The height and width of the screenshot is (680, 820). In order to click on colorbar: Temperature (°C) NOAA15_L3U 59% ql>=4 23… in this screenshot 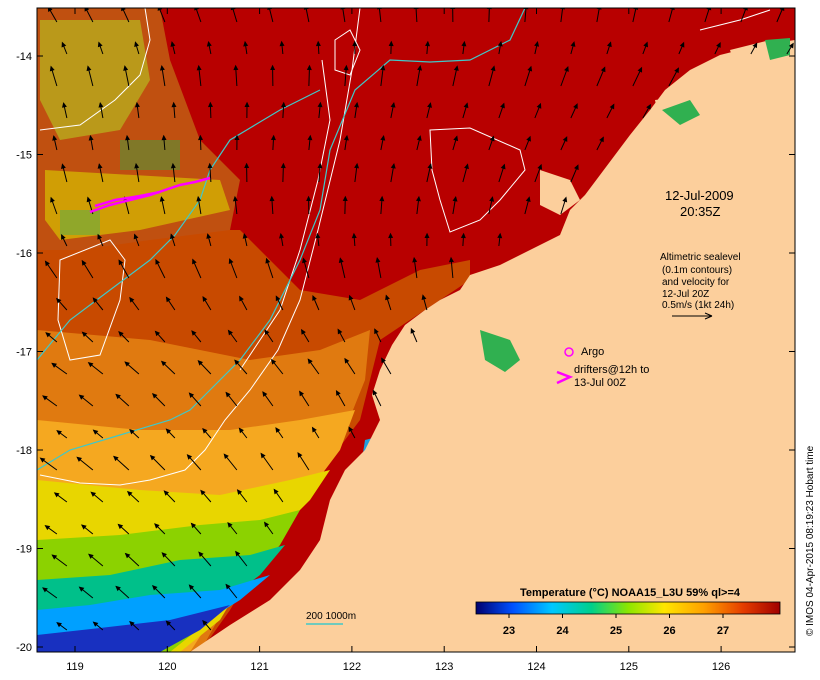, I will do `click(628, 612)`.